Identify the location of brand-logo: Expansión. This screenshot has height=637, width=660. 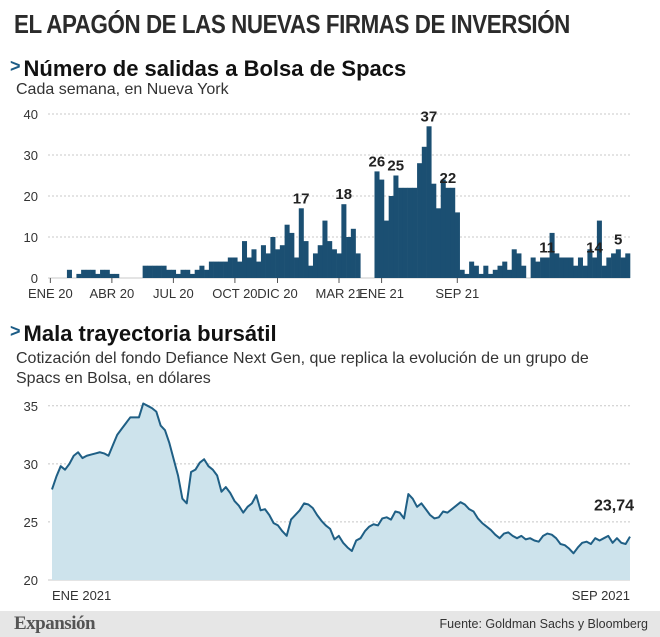
(55, 623).